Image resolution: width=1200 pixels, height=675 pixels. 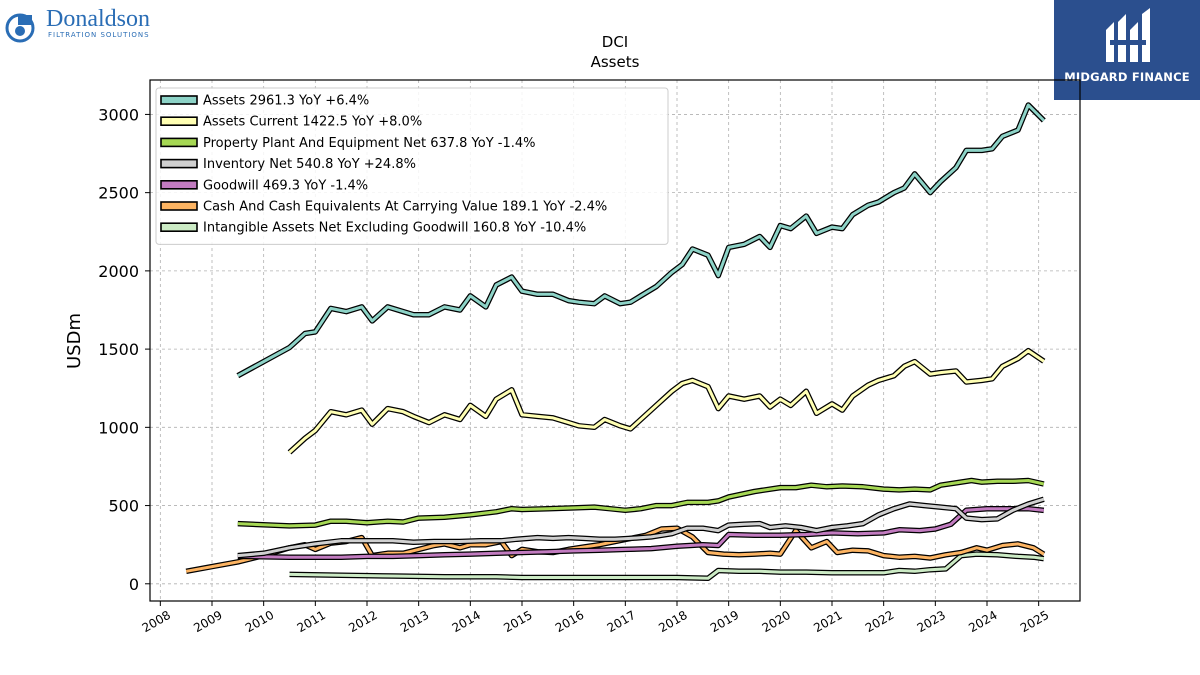 I want to click on series-line-inventory-net, so click(x=641, y=527).